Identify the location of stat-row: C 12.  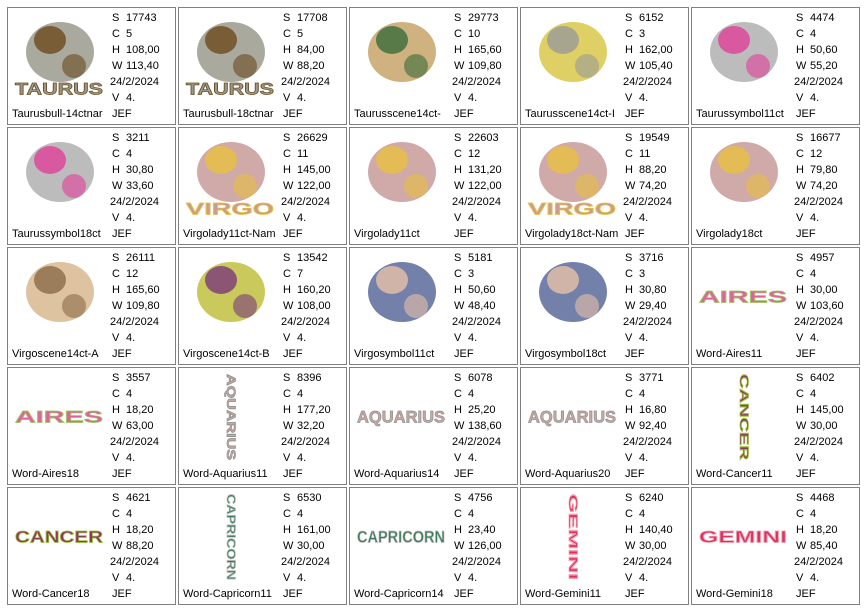
(809, 154).